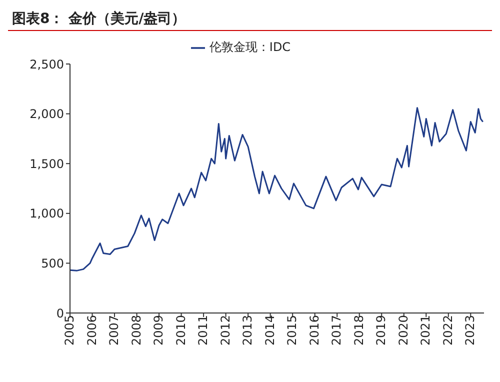 The image size is (500, 382). What do you see at coordinates (337, 330) in the screenshot?
I see `x-tick-label: 2017` at bounding box center [337, 330].